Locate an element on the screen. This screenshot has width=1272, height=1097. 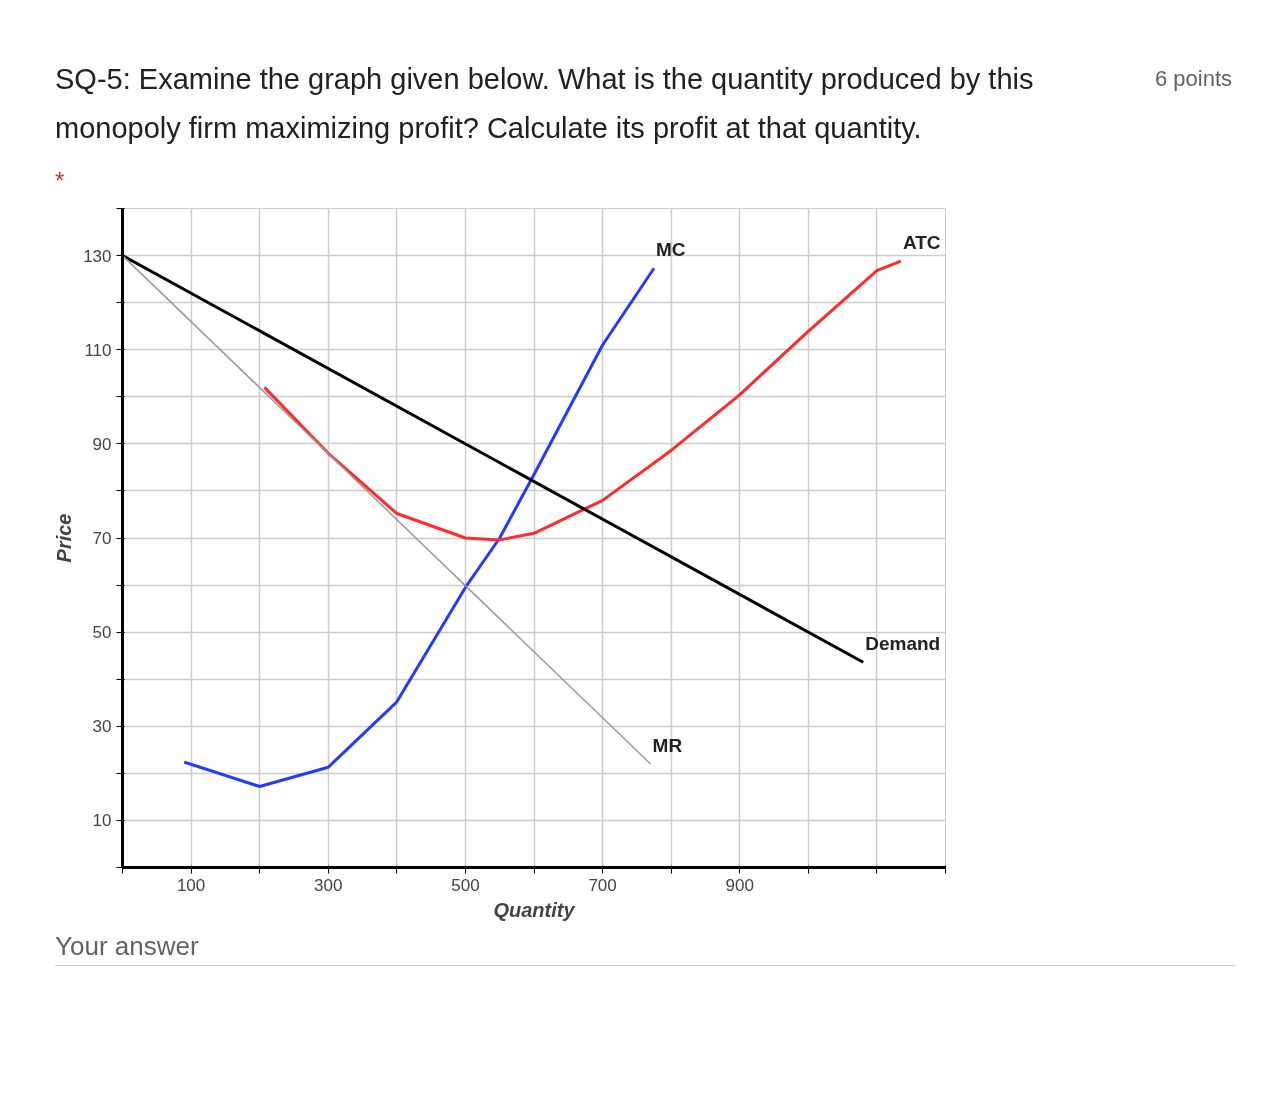
y-tick-label: 110 is located at coordinates (98, 350).